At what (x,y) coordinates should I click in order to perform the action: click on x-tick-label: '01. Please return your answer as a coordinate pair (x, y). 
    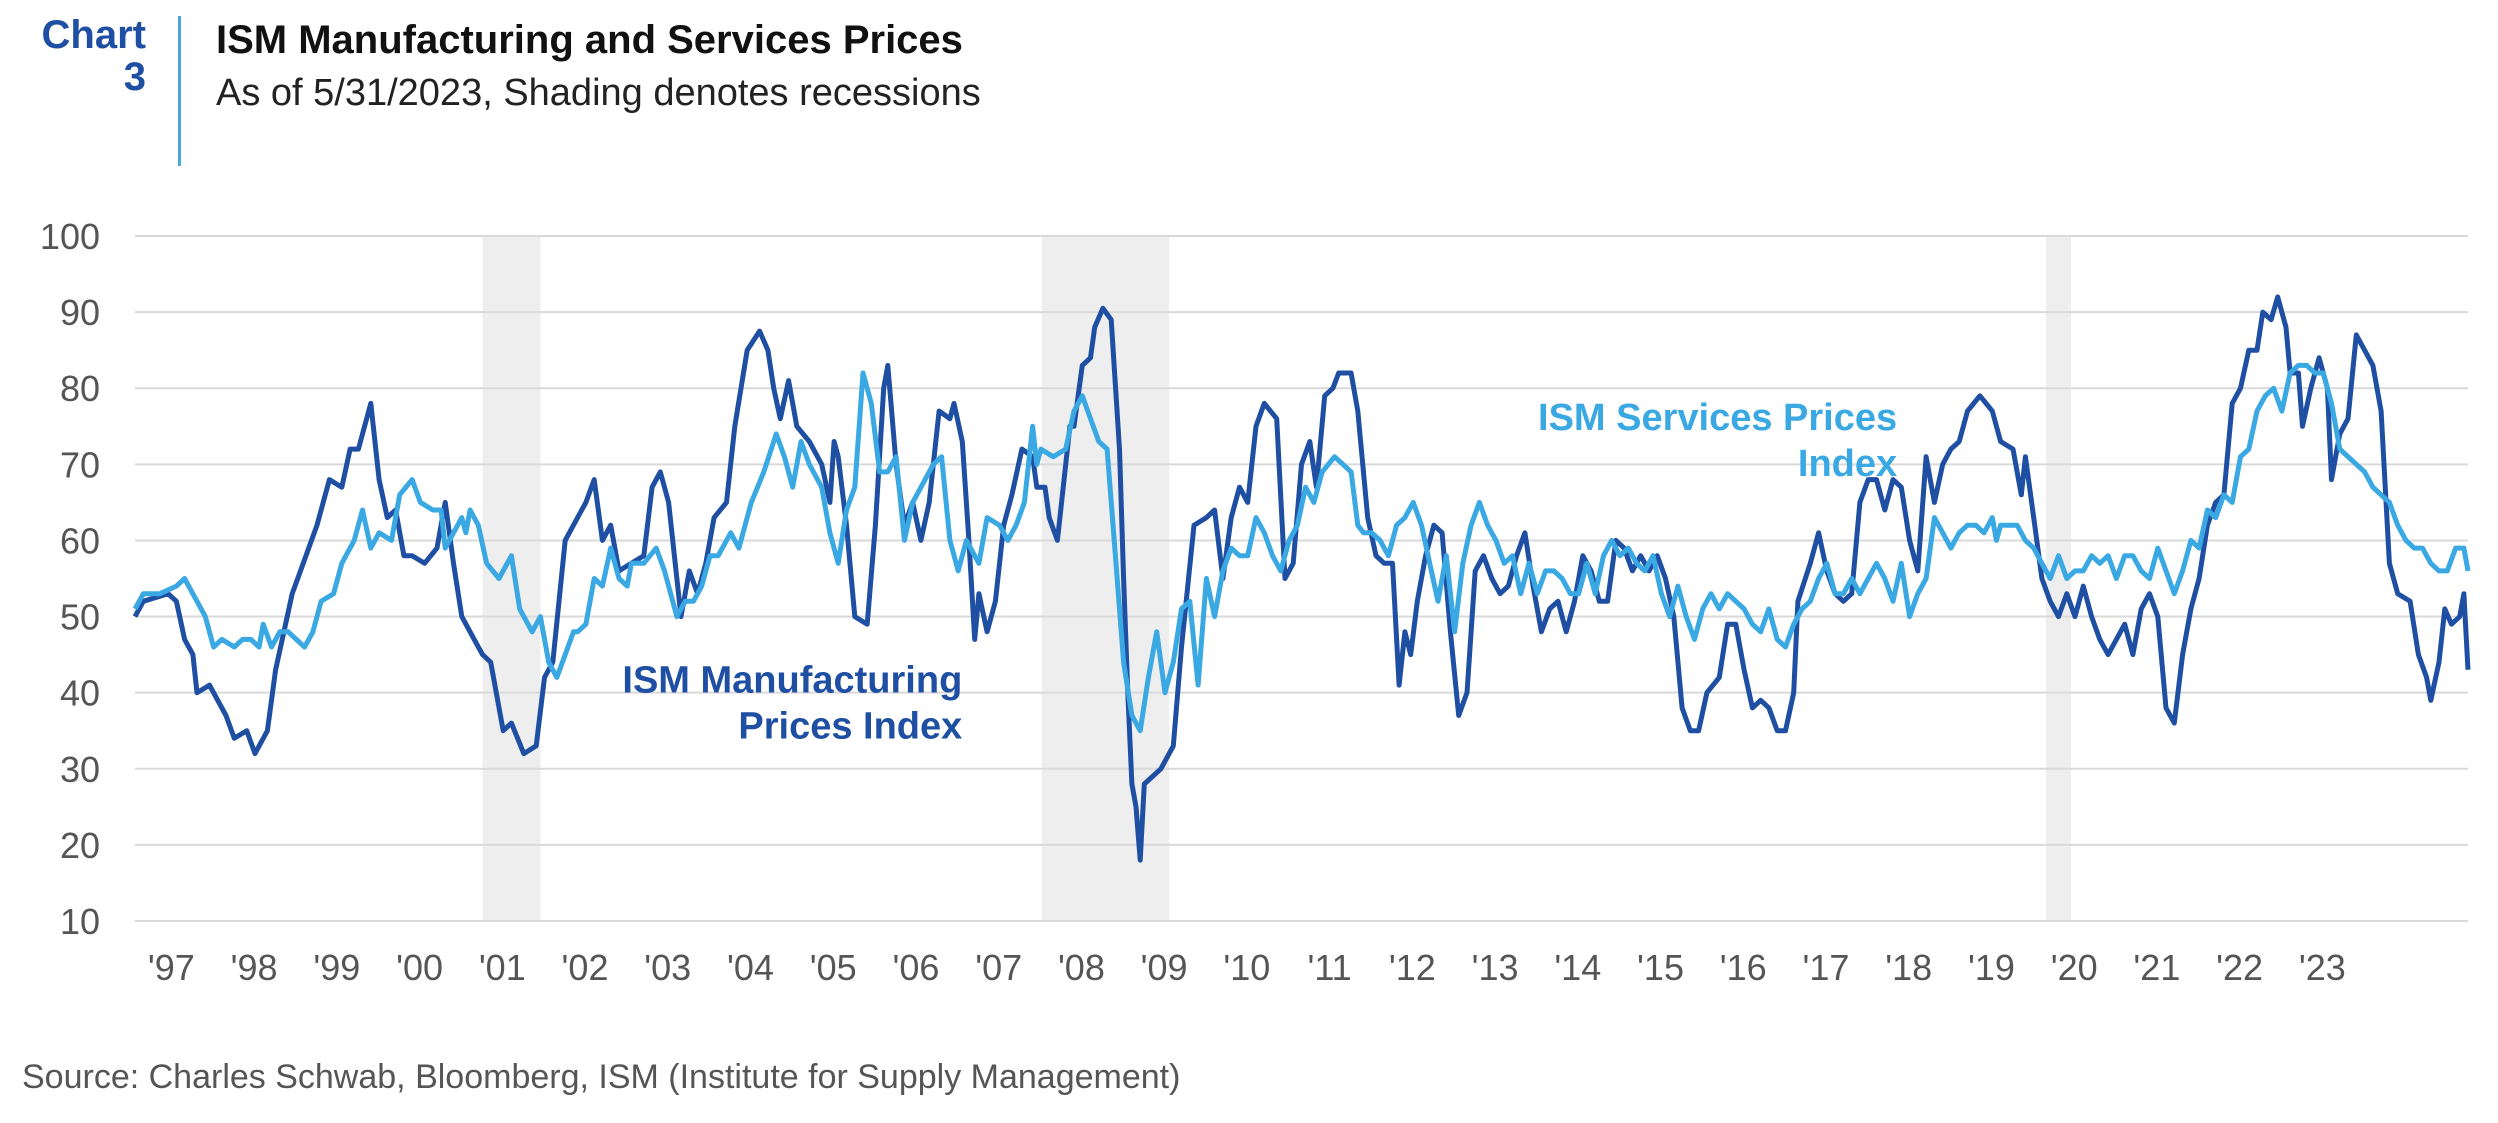
    Looking at the image, I should click on (502, 967).